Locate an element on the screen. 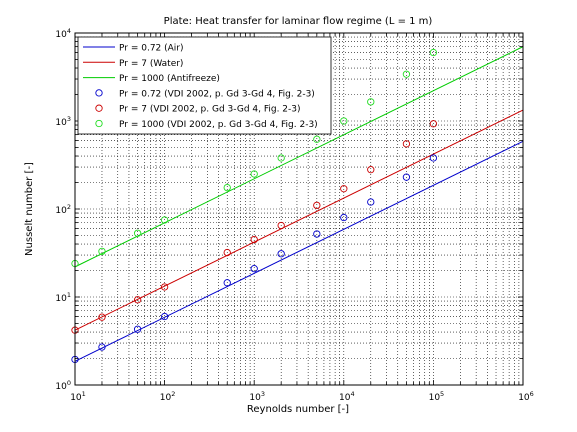  legend-label: Pr = 7 (Water) is located at coordinates (151, 64).